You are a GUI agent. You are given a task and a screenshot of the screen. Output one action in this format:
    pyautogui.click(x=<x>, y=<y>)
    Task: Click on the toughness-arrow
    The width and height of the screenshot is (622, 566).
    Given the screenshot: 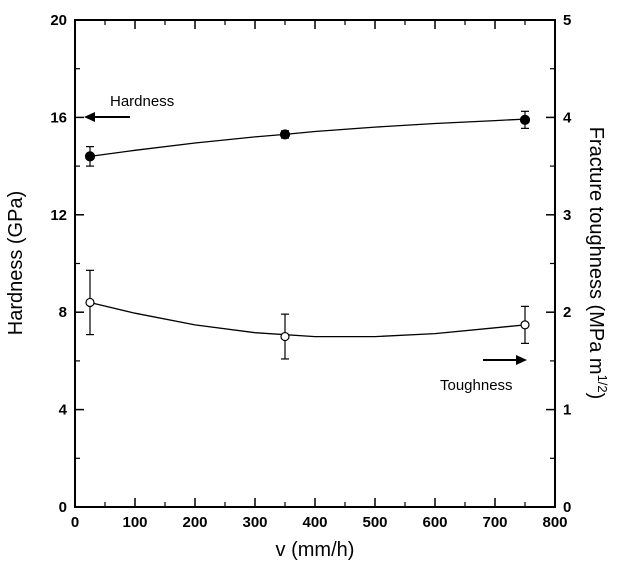 What is the action you would take?
    pyautogui.click(x=505, y=360)
    